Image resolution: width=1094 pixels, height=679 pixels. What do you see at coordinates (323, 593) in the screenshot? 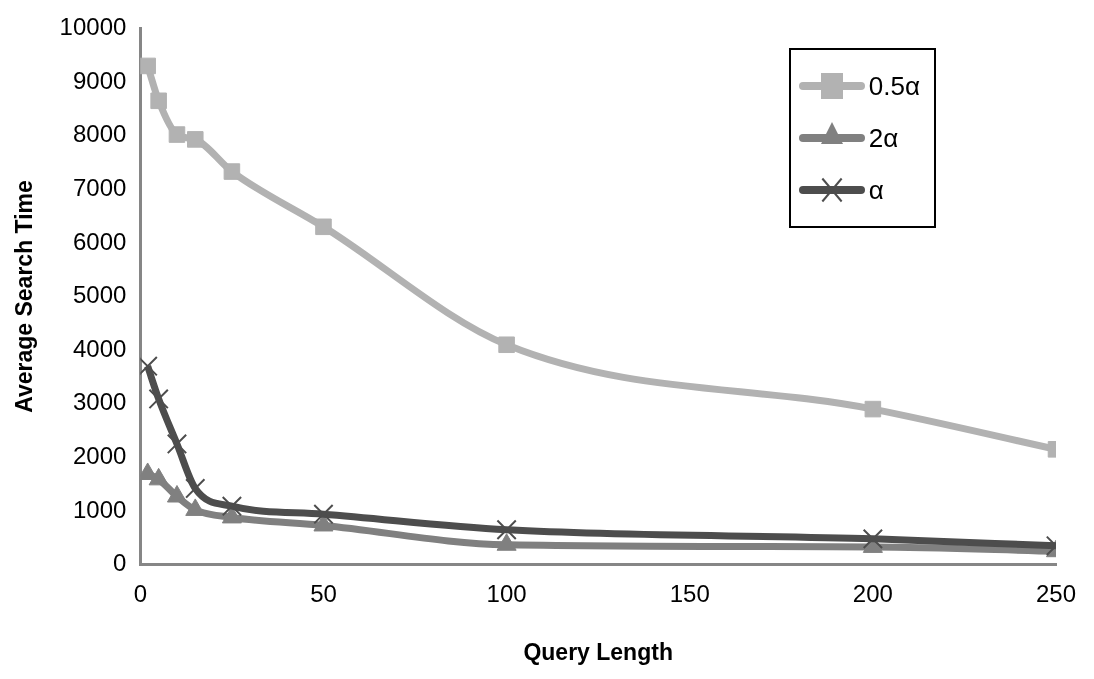
I see `x-tick-label: 50` at bounding box center [323, 593].